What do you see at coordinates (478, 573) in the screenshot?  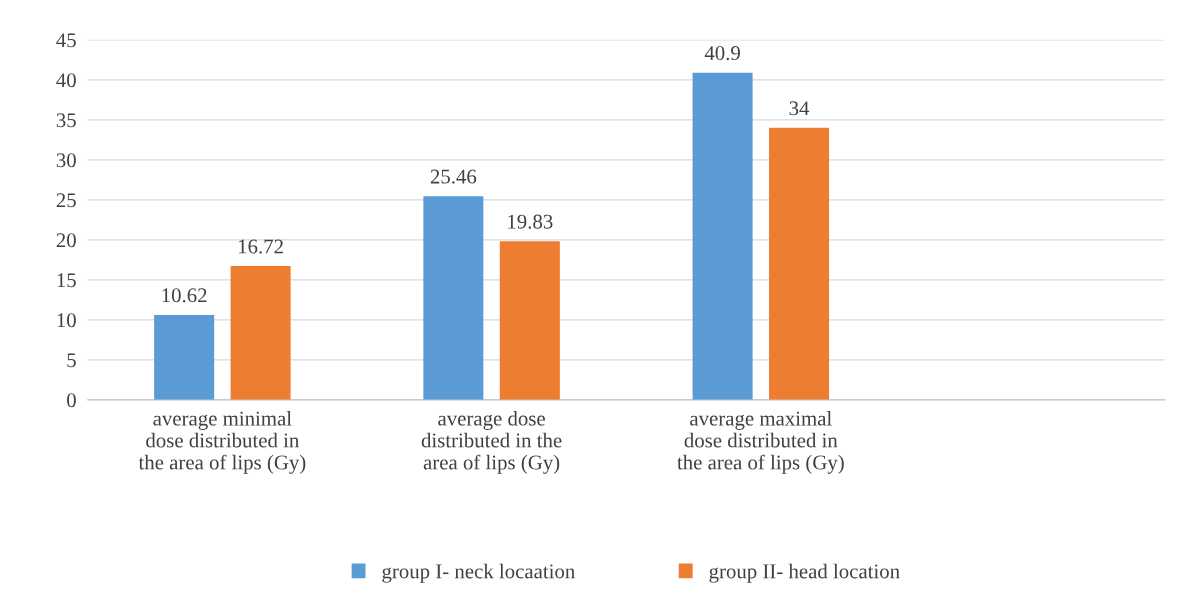 I see `legend-label: group I- neck locaation` at bounding box center [478, 573].